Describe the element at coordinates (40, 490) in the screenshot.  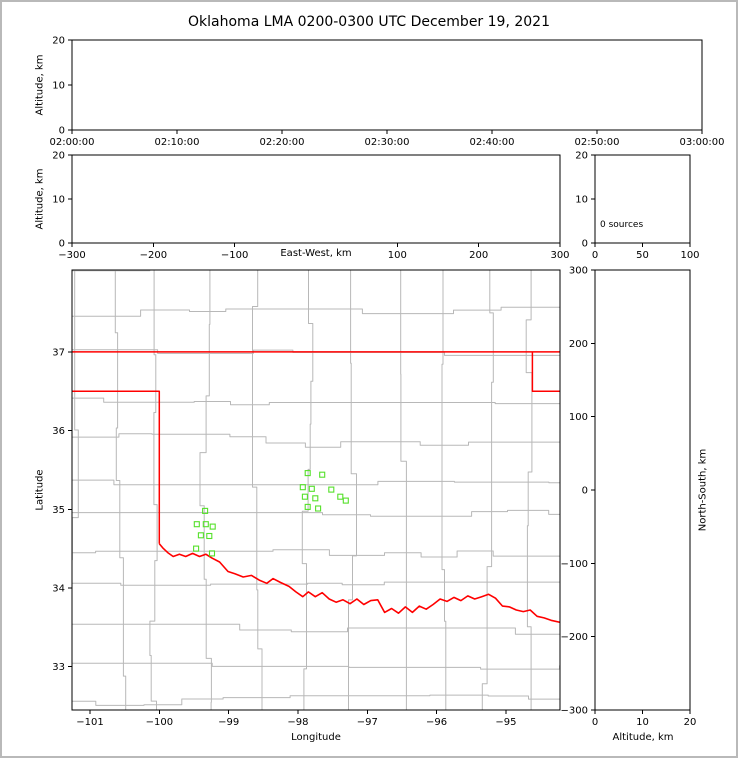
I see `map-ylabel: Latitude` at that location.